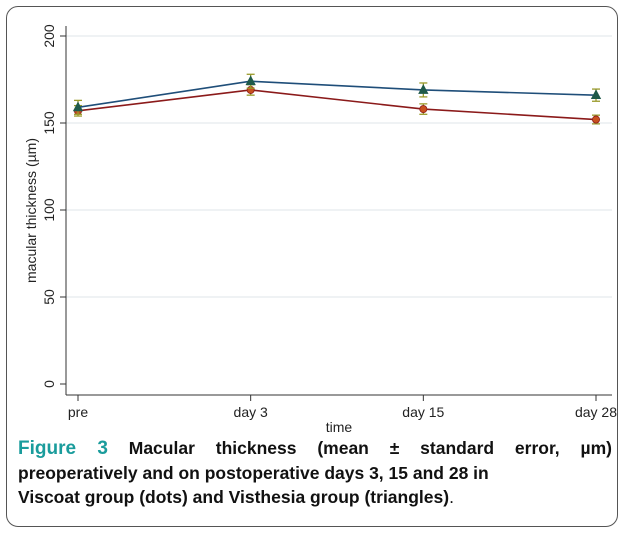 The image size is (624, 533). What do you see at coordinates (451, 497) in the screenshot?
I see `caption-line-3-end: .` at bounding box center [451, 497].